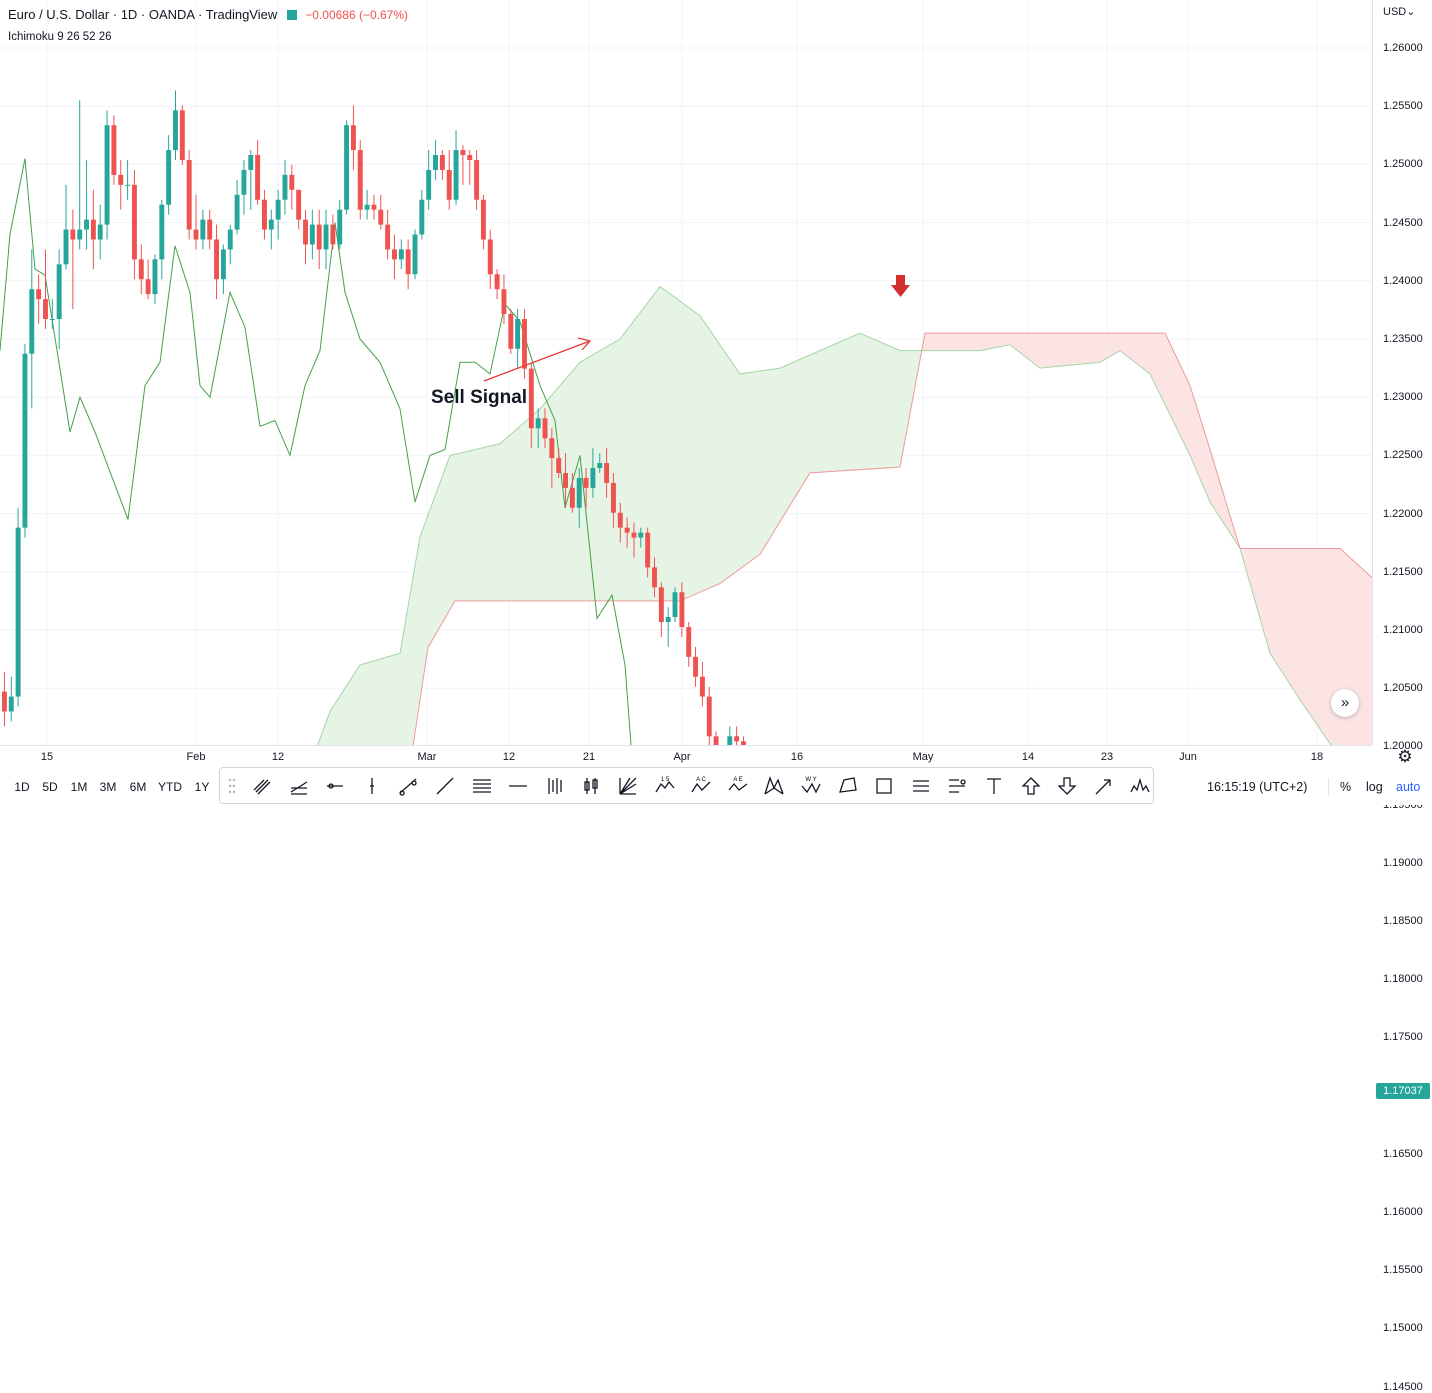  I want to click on candle-pattern-tool-button, so click(592, 786).